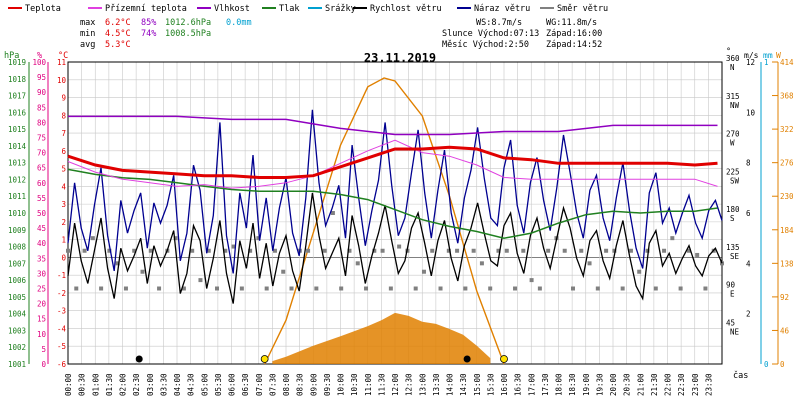  What do you see at coordinates (62, 328) in the screenshot?
I see `temperature-tick-label: -4` at bounding box center [62, 328].